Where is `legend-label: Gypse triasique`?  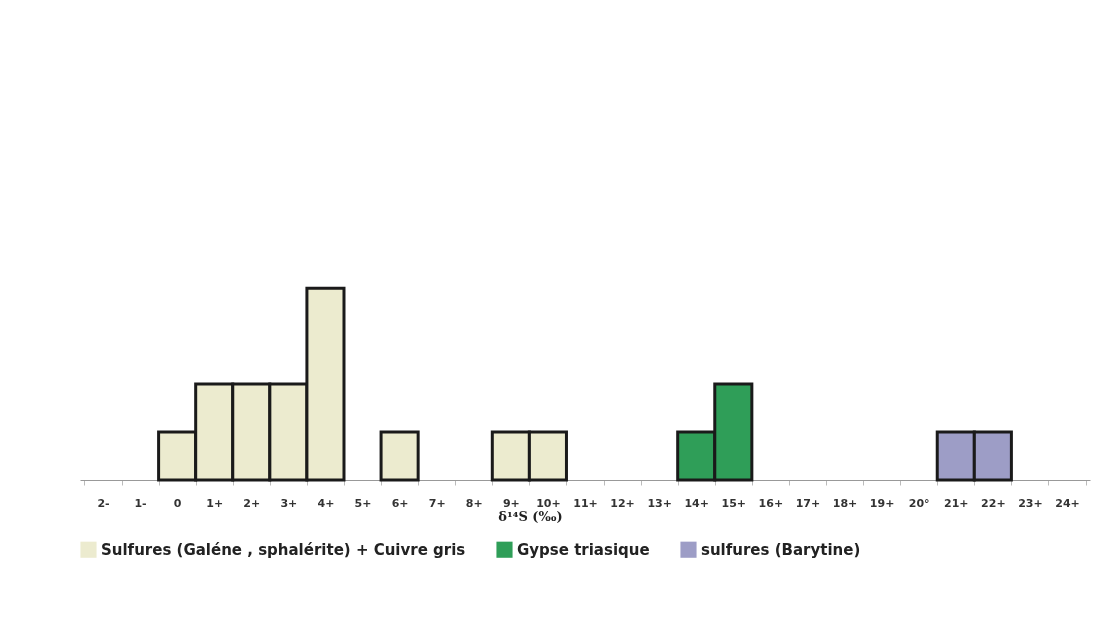
legend-label: Gypse triasique is located at coordinates (583, 549).